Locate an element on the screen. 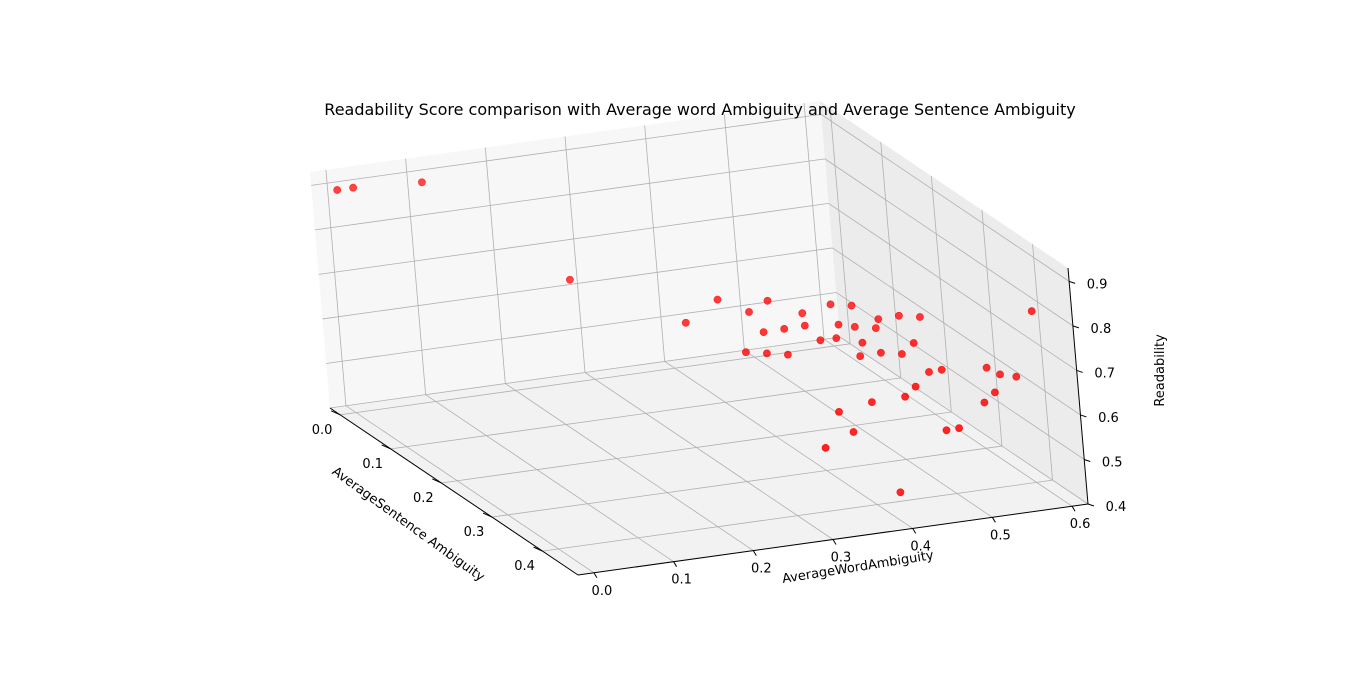 The width and height of the screenshot is (1366, 683). y-tick-label: 0.0 is located at coordinates (322, 430).